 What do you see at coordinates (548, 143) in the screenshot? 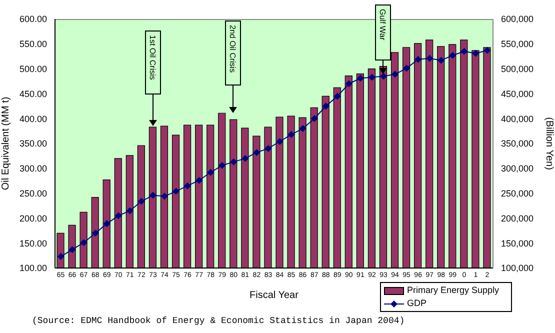
I see `y2-axis-title: (Billion Yen)` at bounding box center [548, 143].